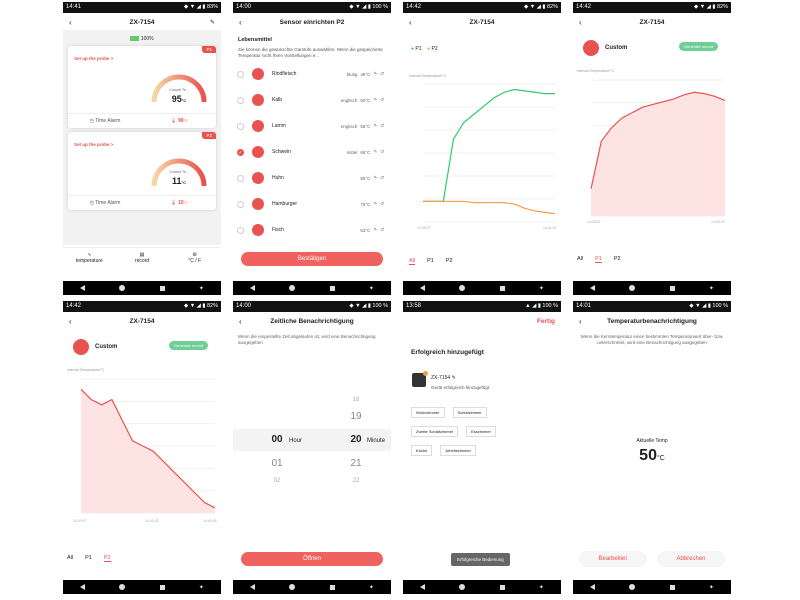 The width and height of the screenshot is (800, 600). What do you see at coordinates (613, 559) in the screenshot?
I see `edit-button: Bearbeiten` at bounding box center [613, 559].